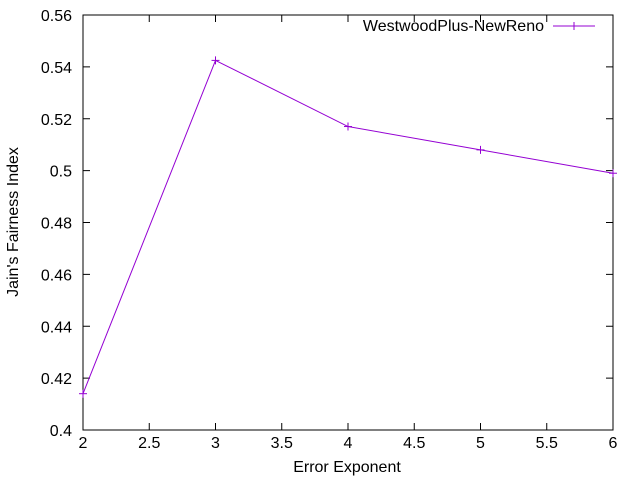  What do you see at coordinates (61, 172) in the screenshot?
I see `y-tick-label: 0.5` at bounding box center [61, 172].